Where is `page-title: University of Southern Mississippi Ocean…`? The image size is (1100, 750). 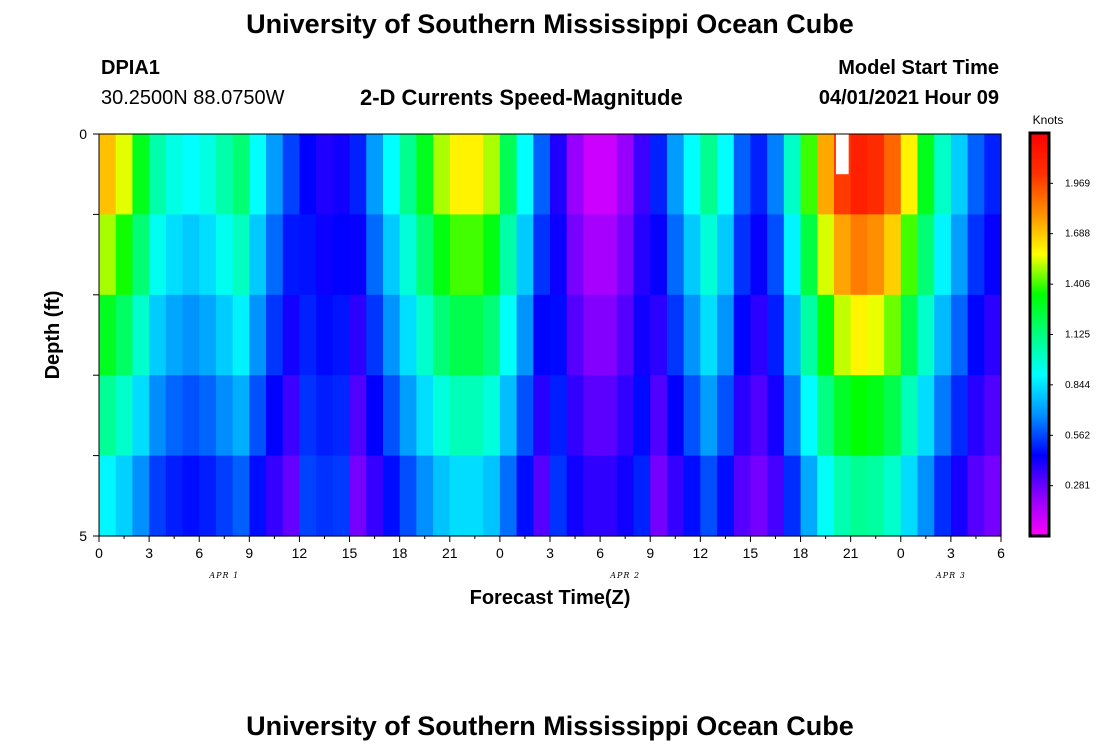
page-title: University of Southern Mississippi Ocean… is located at coordinates (550, 24).